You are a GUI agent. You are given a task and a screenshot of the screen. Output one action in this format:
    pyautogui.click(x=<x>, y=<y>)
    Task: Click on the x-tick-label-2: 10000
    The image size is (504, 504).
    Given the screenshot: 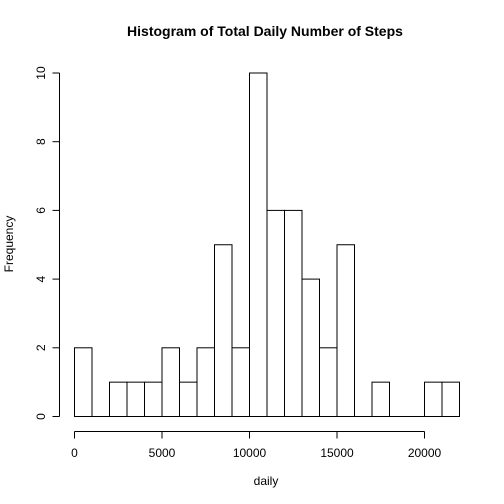 What is the action you would take?
    pyautogui.click(x=250, y=453)
    